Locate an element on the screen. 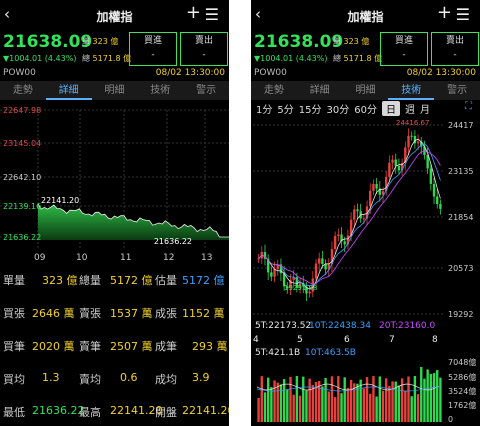 Image resolution: width=480 pixels, height=426 pixels. vol-legend: 5T:421.1B is located at coordinates (277, 353).